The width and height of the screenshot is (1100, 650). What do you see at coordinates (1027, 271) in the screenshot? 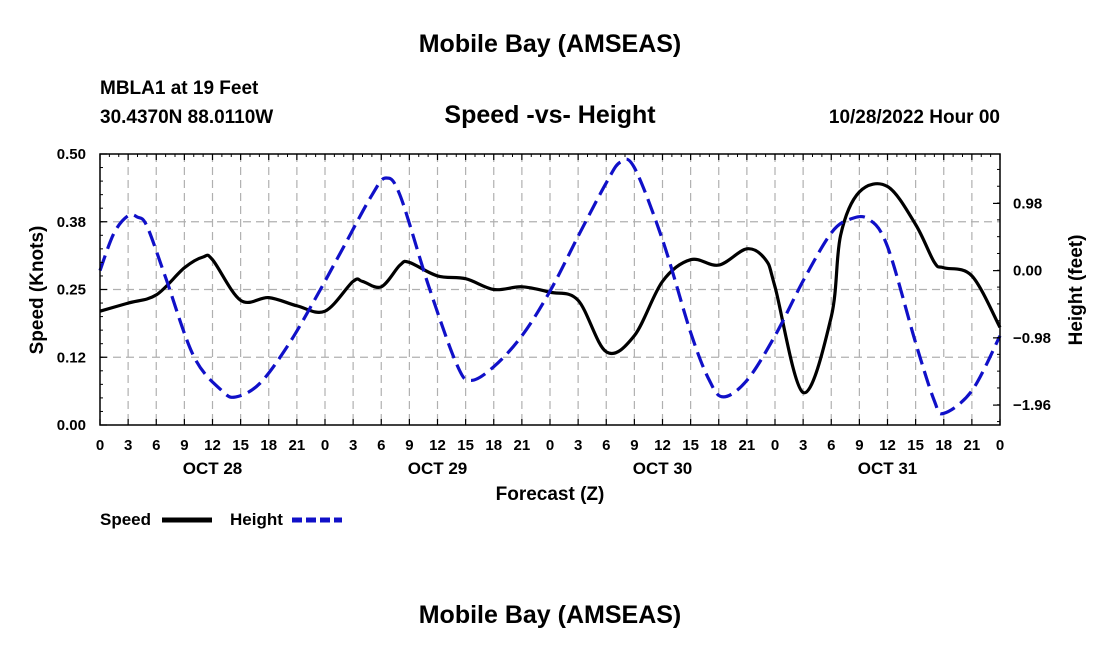
I see `y2-tick-label: 0.00` at bounding box center [1027, 271].